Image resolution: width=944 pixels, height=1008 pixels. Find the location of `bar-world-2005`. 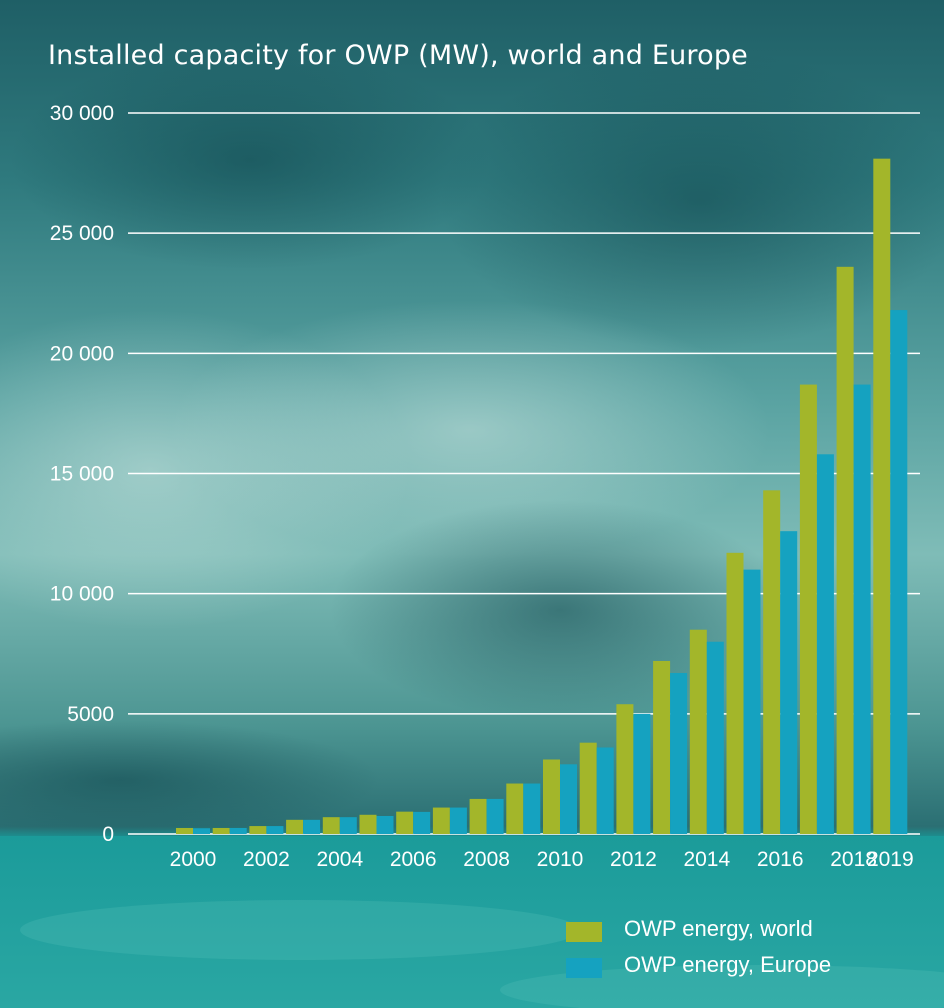

bar-world-2005 is located at coordinates (368, 824).